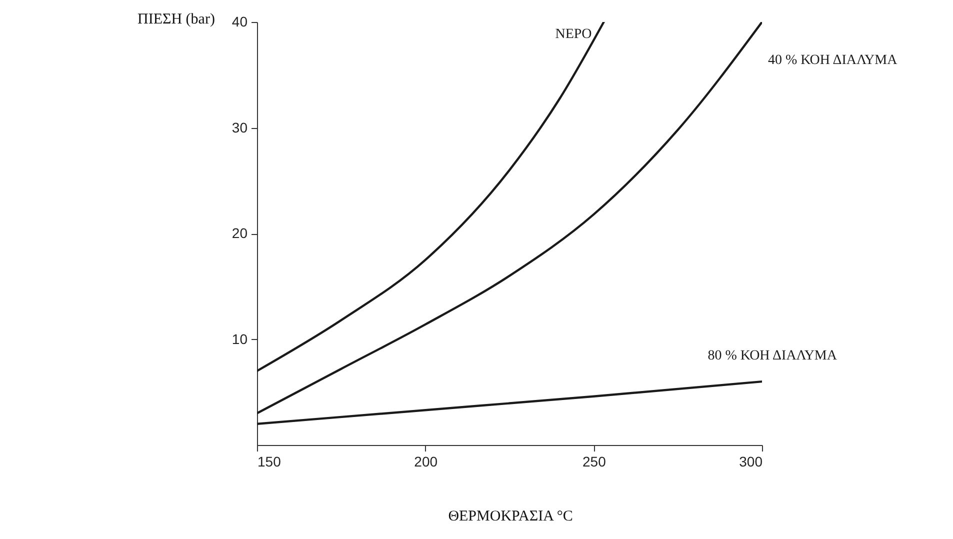  What do you see at coordinates (510, 516) in the screenshot?
I see `x-axis-title: ΘΕΡΜΟΚΡΑΣΙΑ °C` at bounding box center [510, 516].